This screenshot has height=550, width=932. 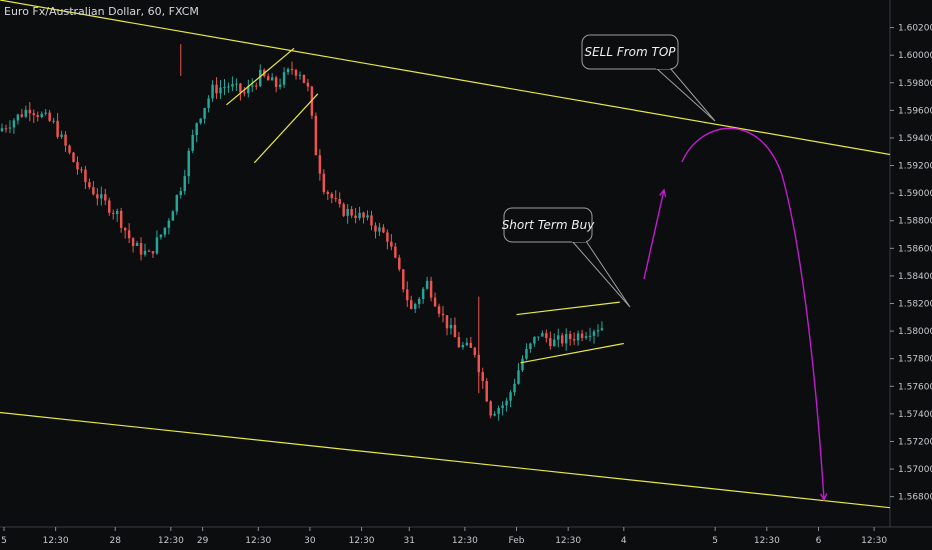 What do you see at coordinates (572, 353) in the screenshot?
I see `trendline-wedge-lower` at bounding box center [572, 353].